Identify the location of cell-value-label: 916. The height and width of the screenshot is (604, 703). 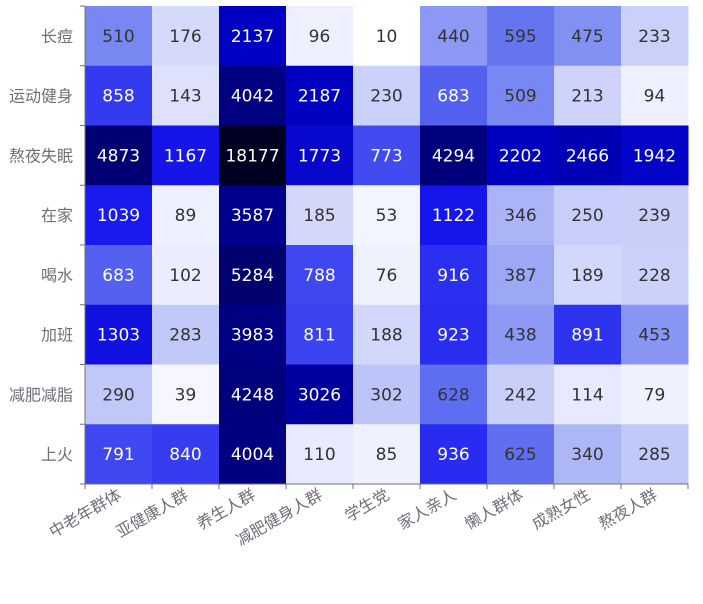
(453, 276).